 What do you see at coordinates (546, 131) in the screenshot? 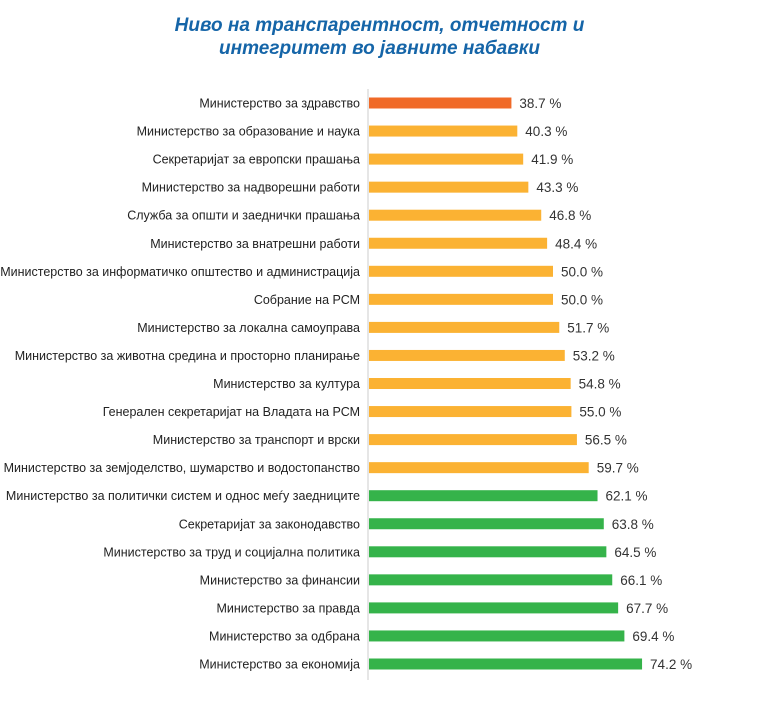
I see `value-label: 40.3 %` at bounding box center [546, 131].